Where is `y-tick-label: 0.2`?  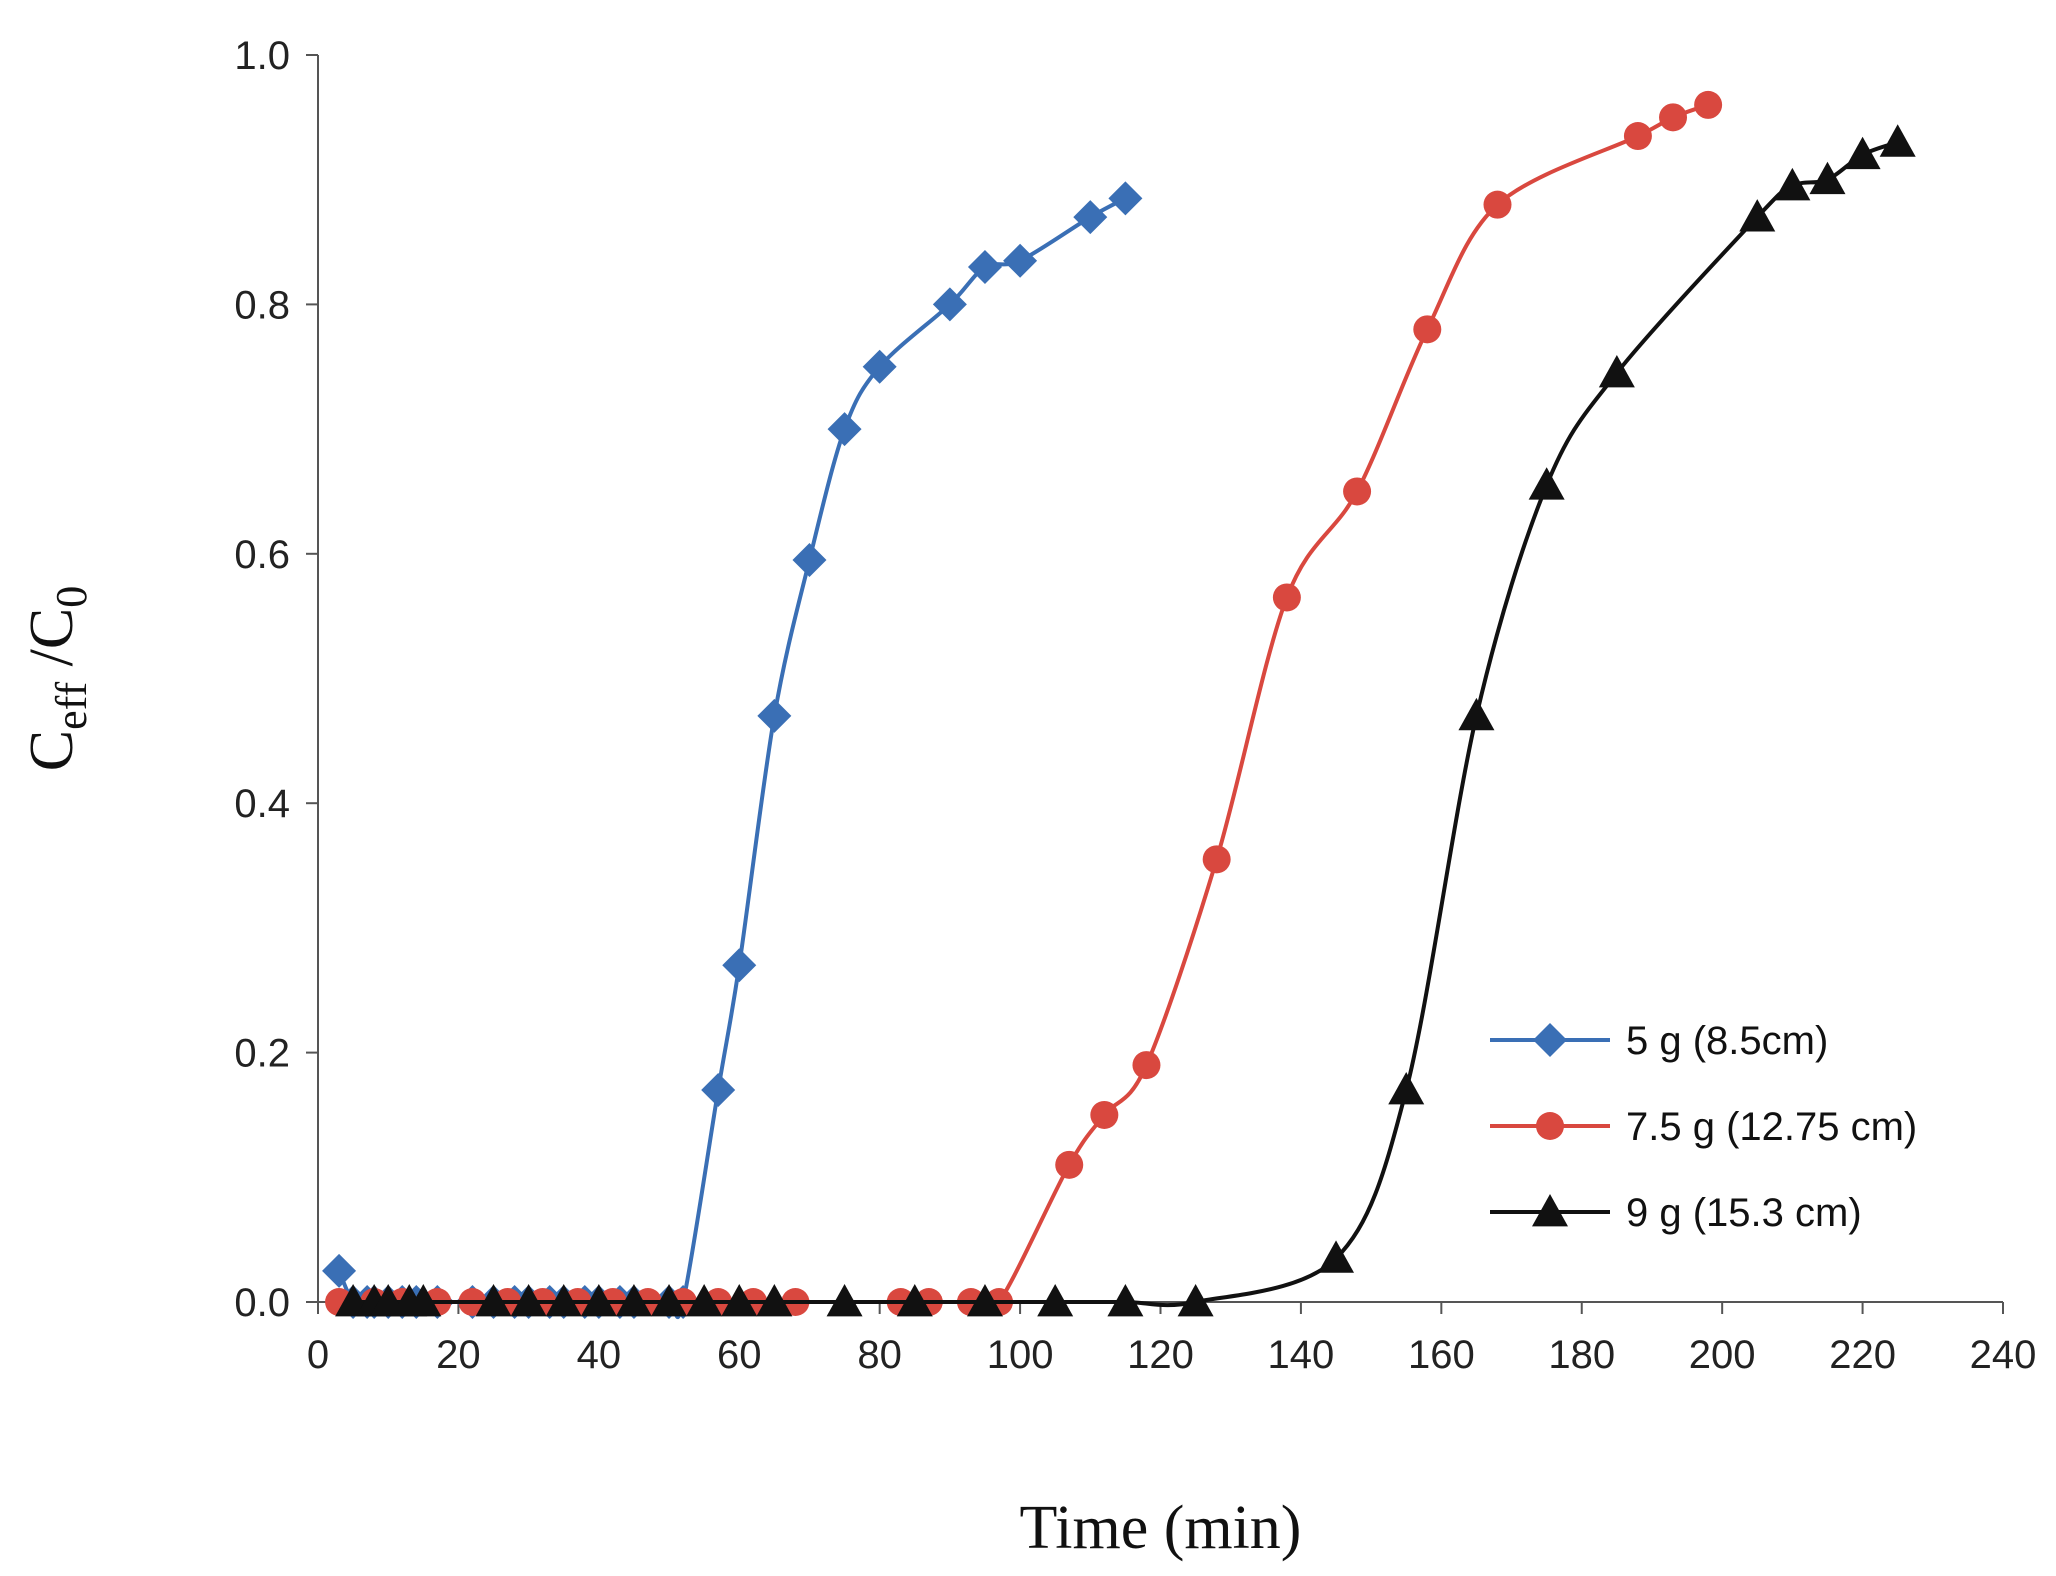 y-tick-label: 0.2 is located at coordinates (262, 1054).